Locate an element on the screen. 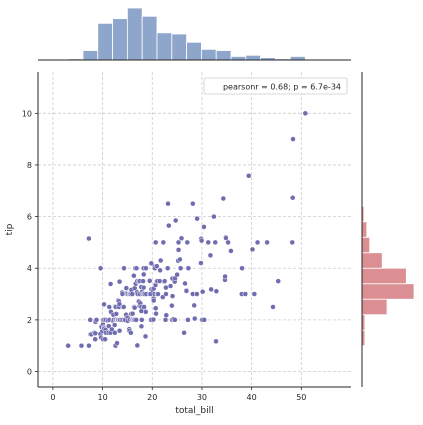 The image size is (423, 425). marginal-x-histogram is located at coordinates (186, 34).